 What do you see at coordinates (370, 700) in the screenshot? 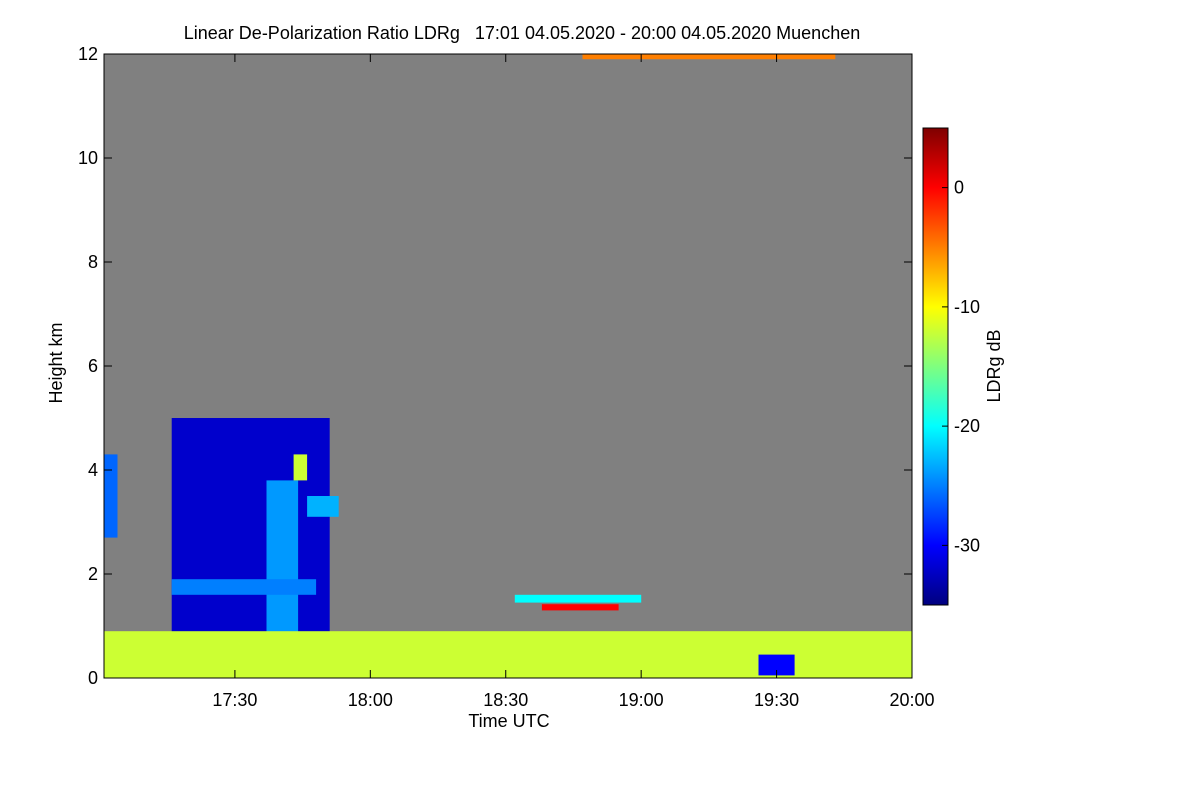
I see `x-tick-label: 18:00` at bounding box center [370, 700].